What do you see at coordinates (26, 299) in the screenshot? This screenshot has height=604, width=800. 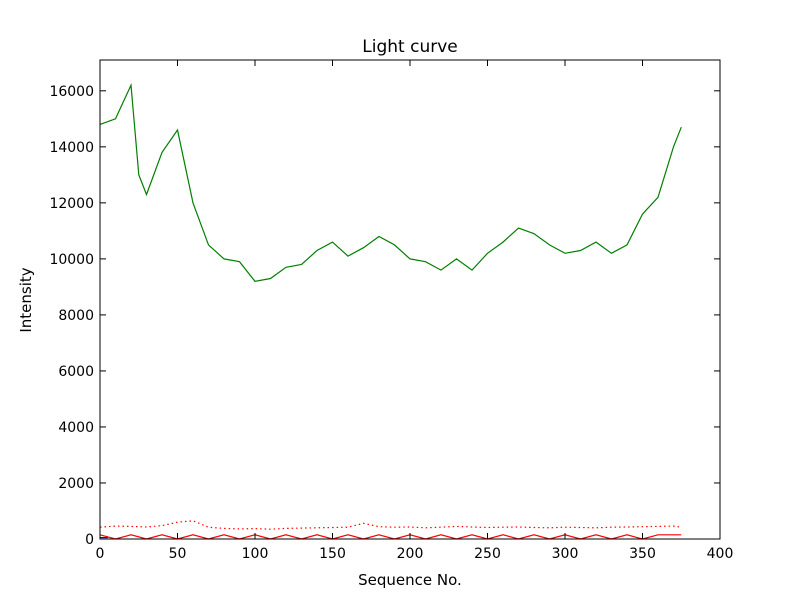 I see `y-axis-label: Intensity` at bounding box center [26, 299].